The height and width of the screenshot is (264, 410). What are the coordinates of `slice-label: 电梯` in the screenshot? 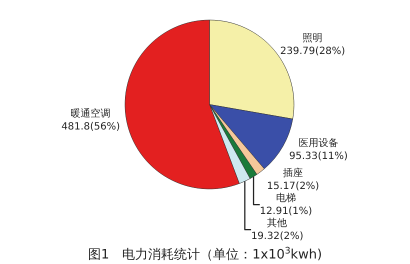 It's located at (286, 198).